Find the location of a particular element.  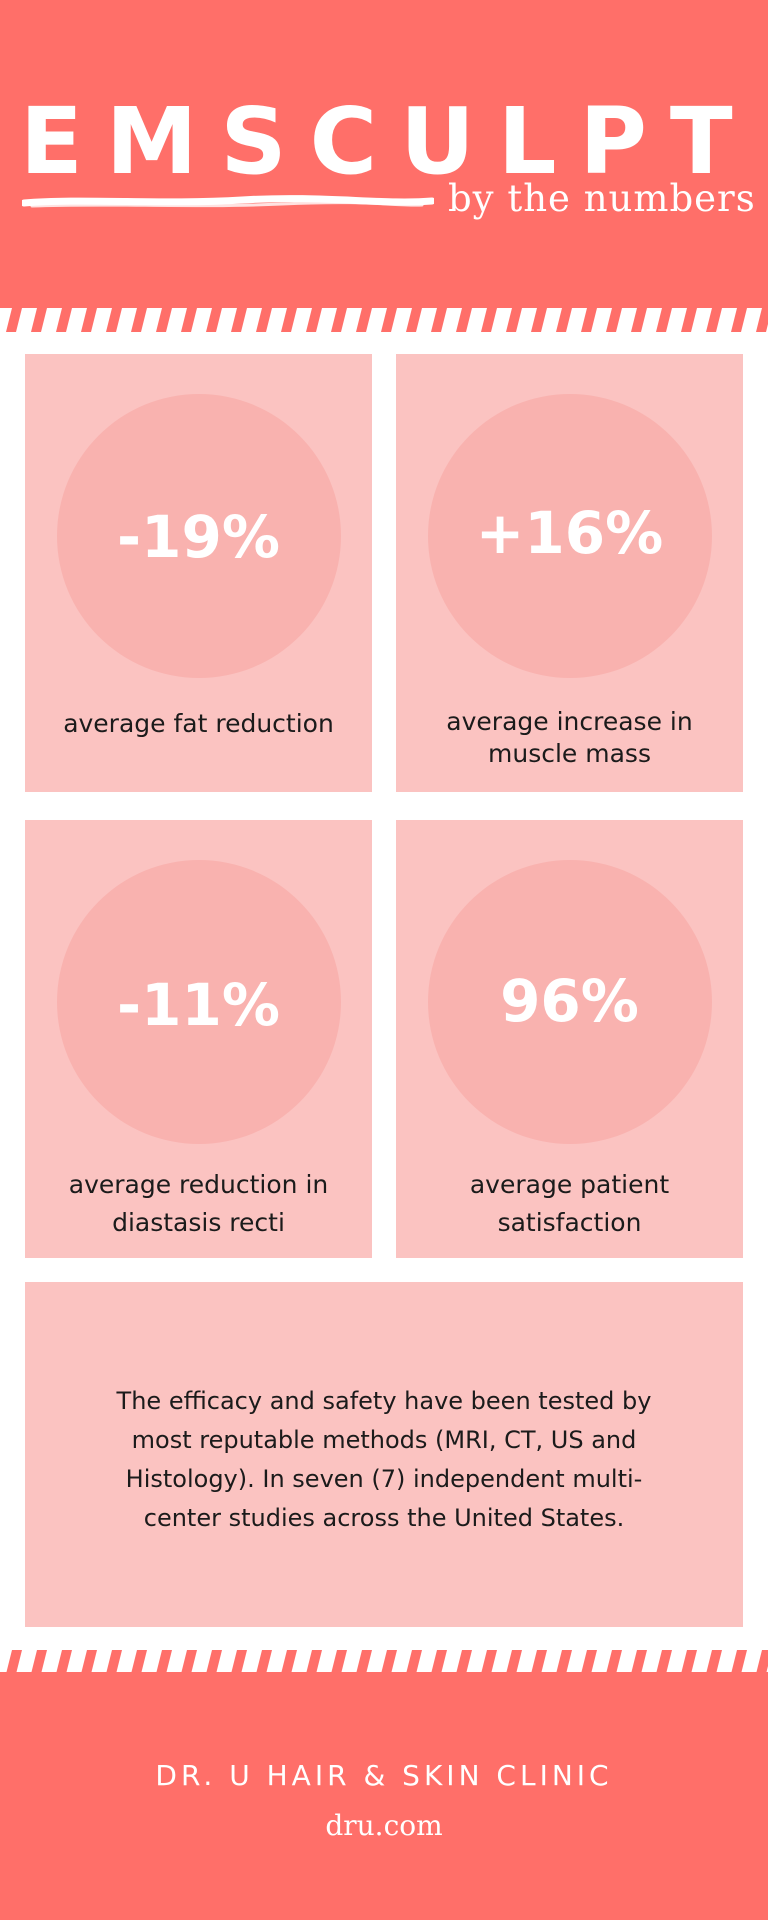

stat-label: average fat reduction is located at coordinates (198, 723).